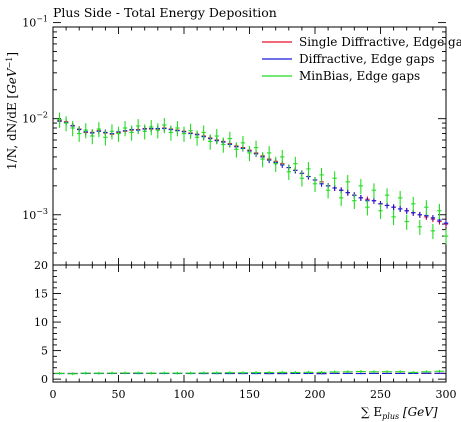 This screenshot has height=422, width=461. I want to click on x-tick-label: 250, so click(380, 394).